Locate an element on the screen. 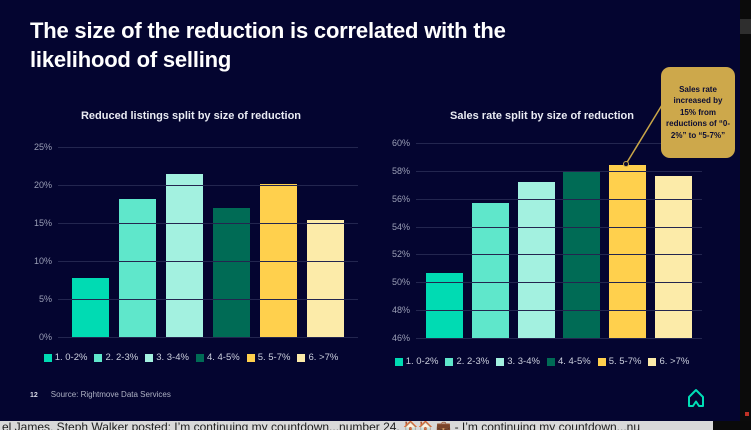  y-tick-label: 5% is located at coordinates (45, 299).